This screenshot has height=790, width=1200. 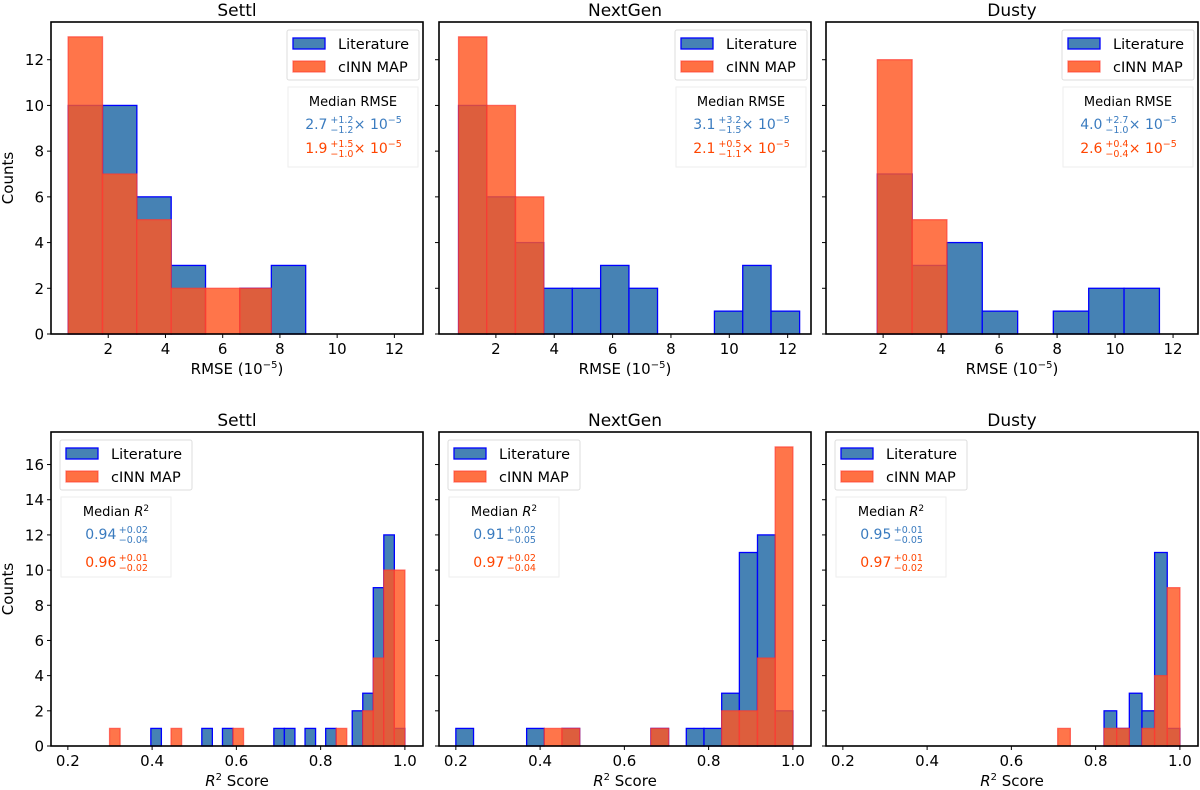 I want to click on annotation-cinn-value: 0.96 +0.01−0.02, so click(x=116, y=563).